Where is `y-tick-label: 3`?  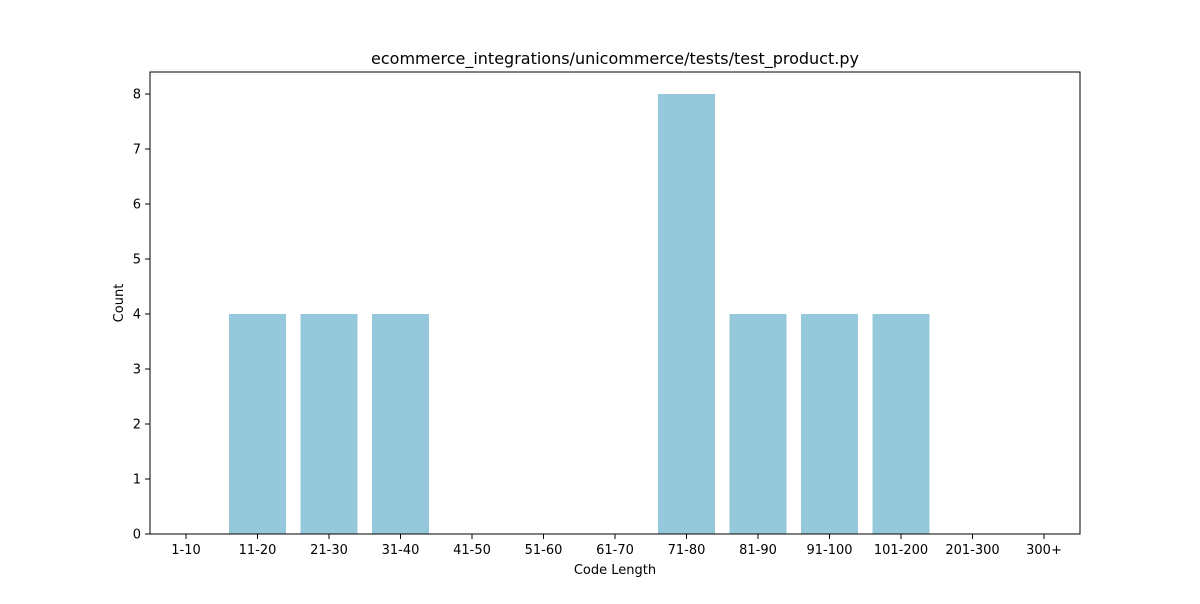
y-tick-label: 3 is located at coordinates (137, 370).